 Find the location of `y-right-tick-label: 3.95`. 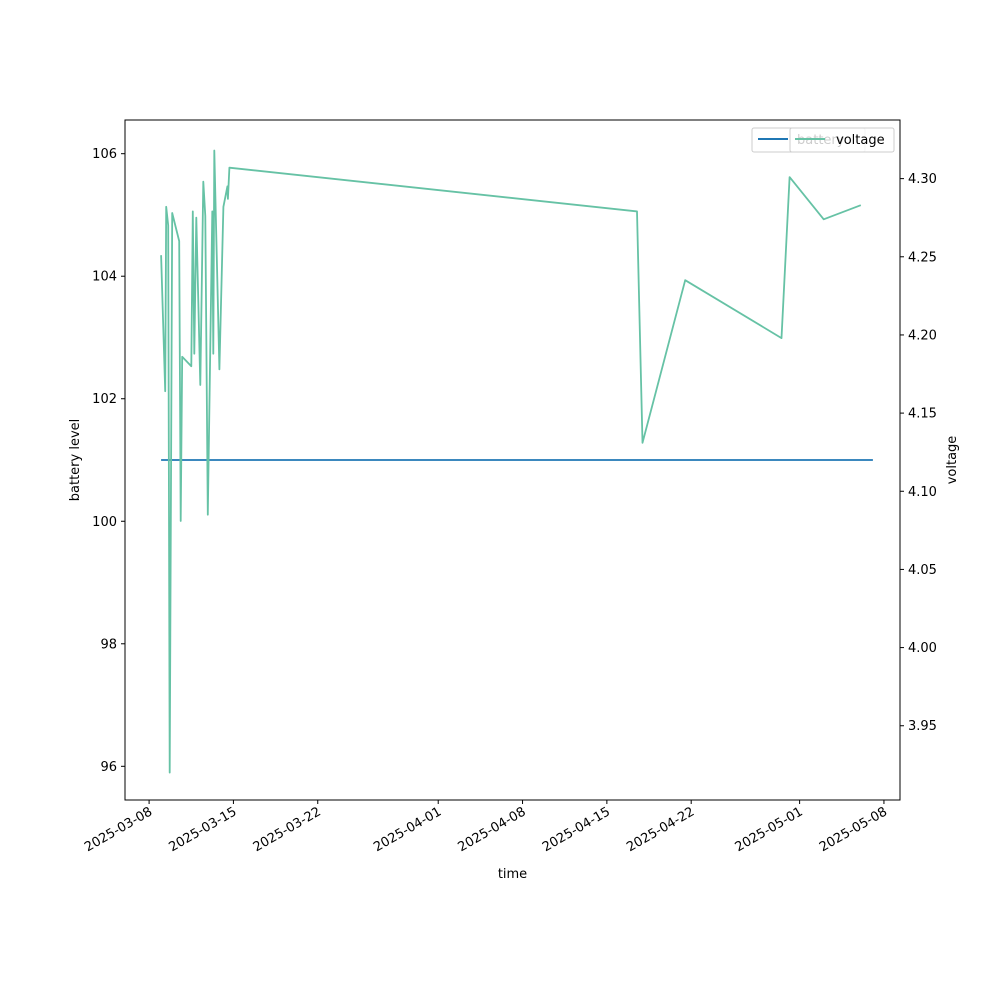

y-right-tick-label: 3.95 is located at coordinates (922, 726).